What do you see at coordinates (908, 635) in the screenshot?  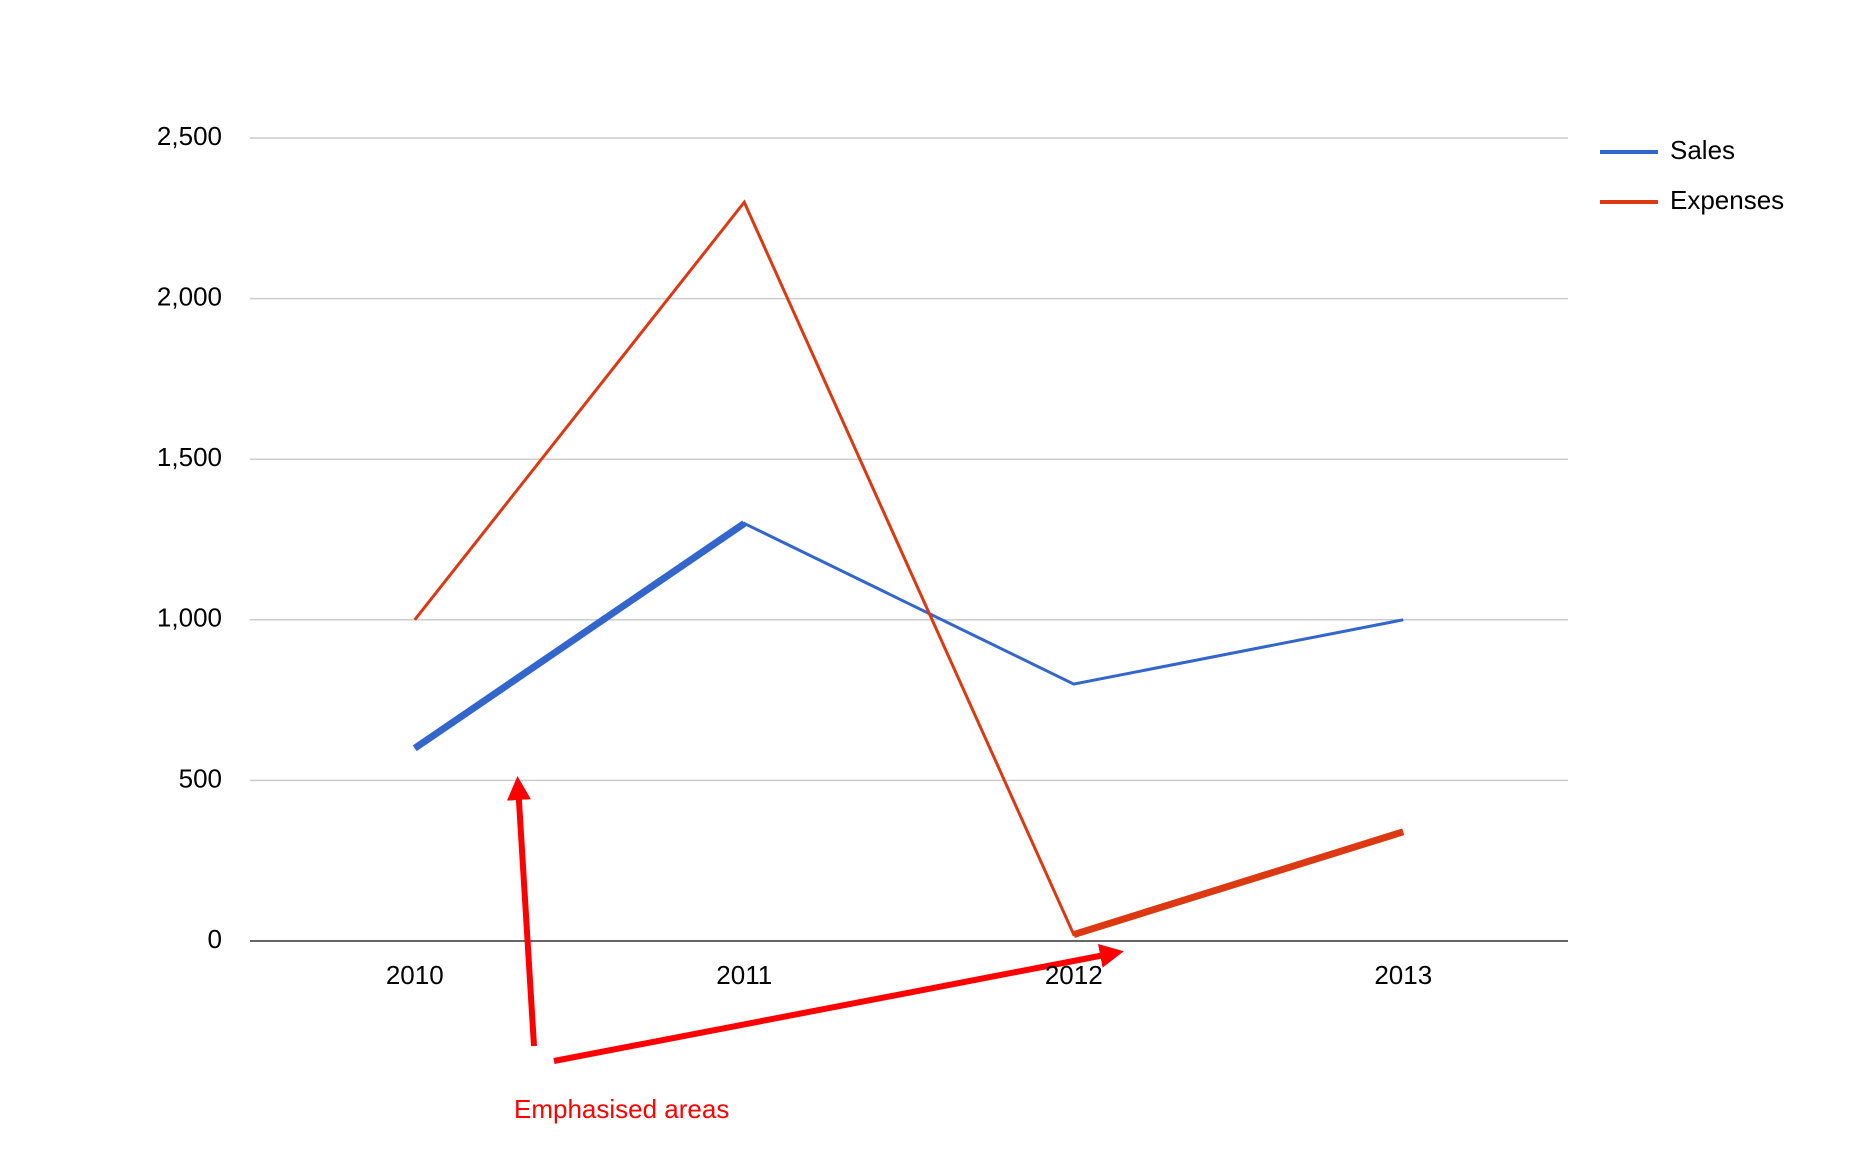 I see `series-line` at bounding box center [908, 635].